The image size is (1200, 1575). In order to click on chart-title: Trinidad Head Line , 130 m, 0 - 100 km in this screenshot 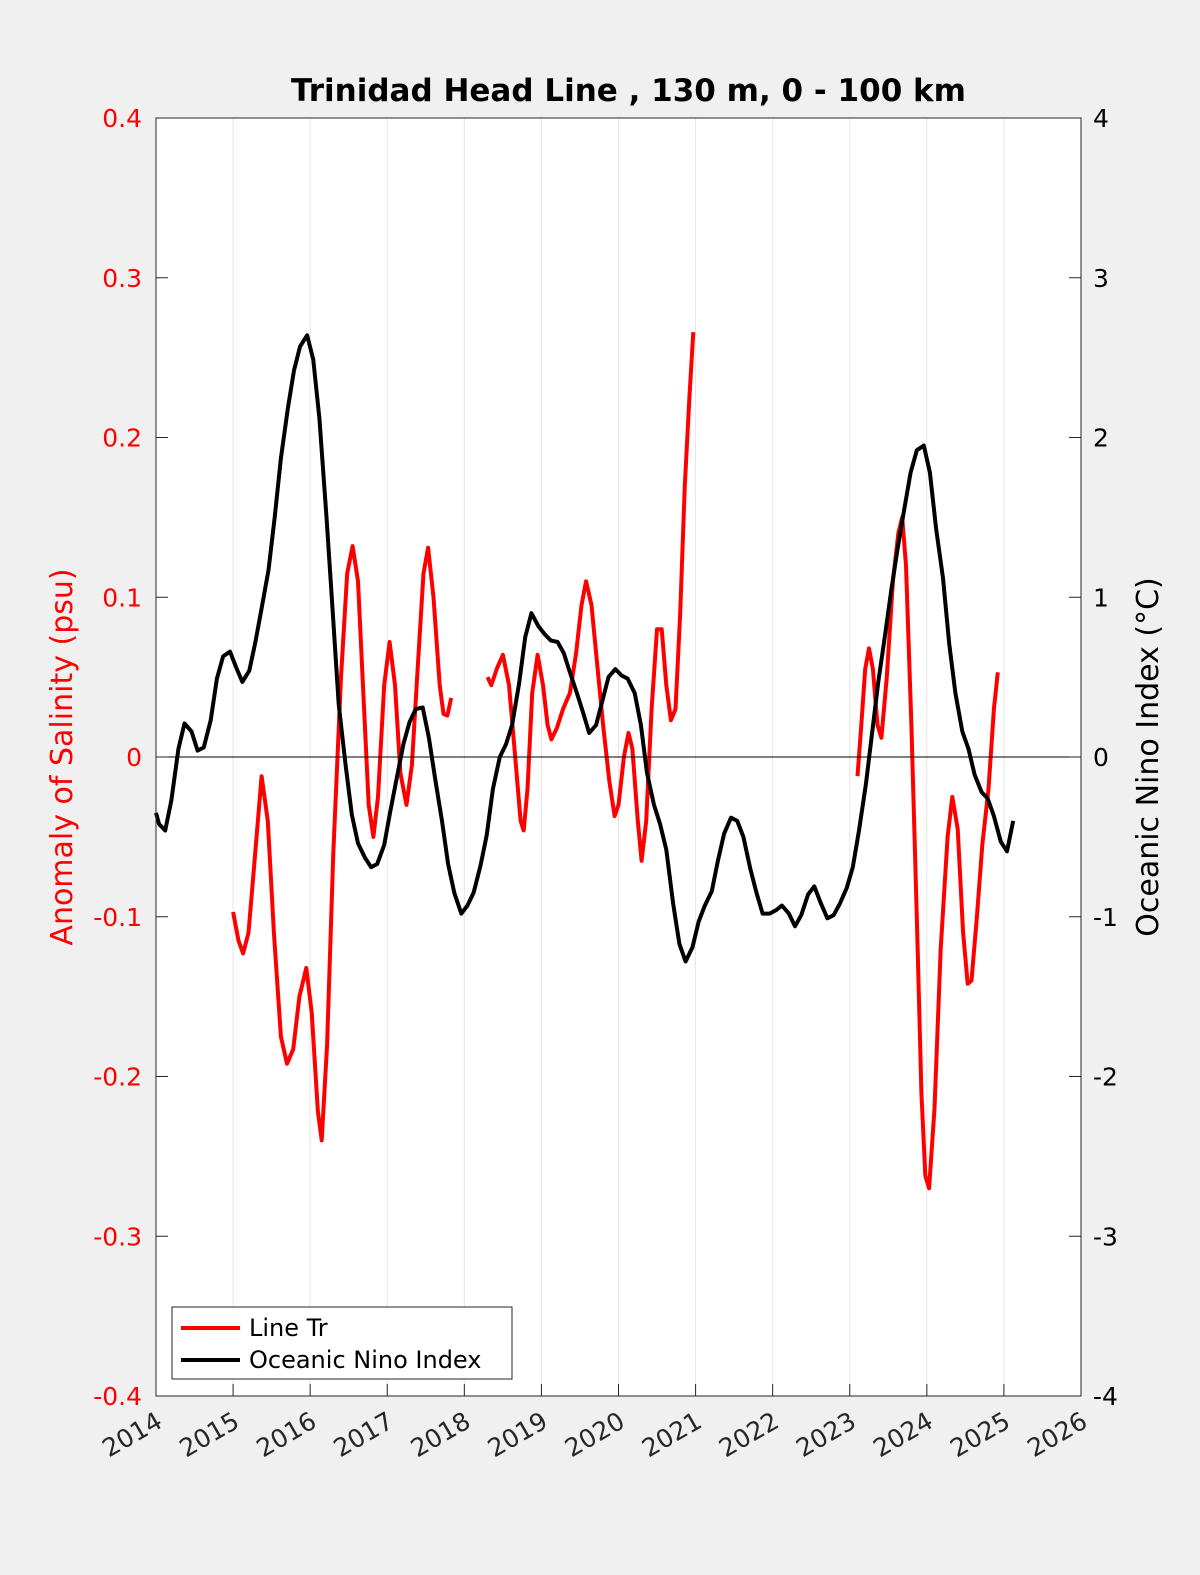, I will do `click(628, 91)`.